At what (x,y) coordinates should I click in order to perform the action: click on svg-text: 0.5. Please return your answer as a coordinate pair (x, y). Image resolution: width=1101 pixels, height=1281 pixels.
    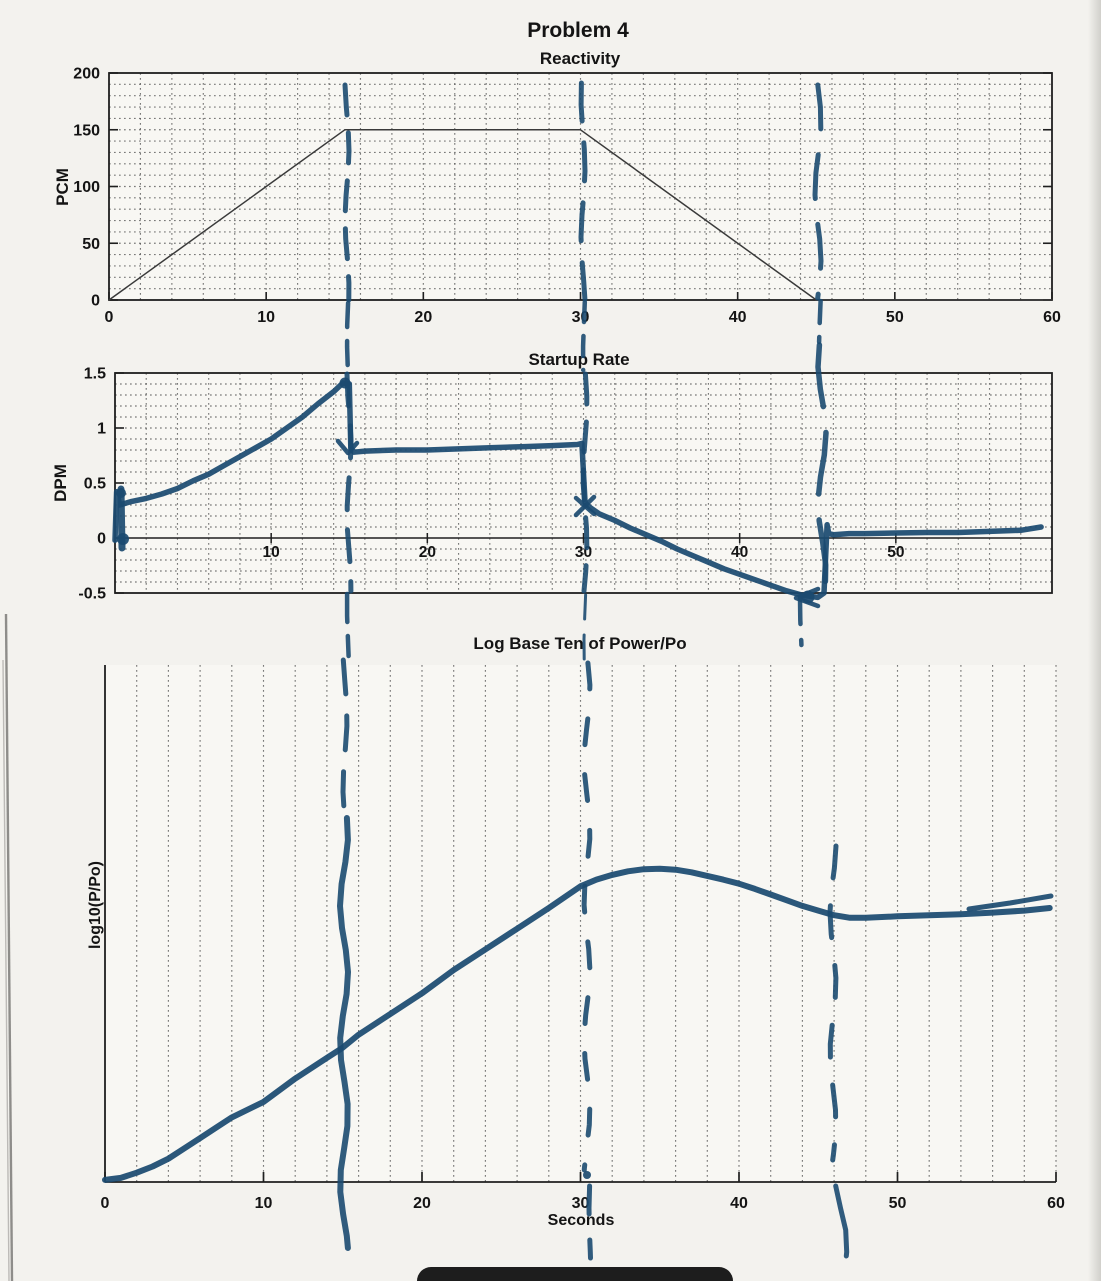
    Looking at the image, I should click on (95, 484).